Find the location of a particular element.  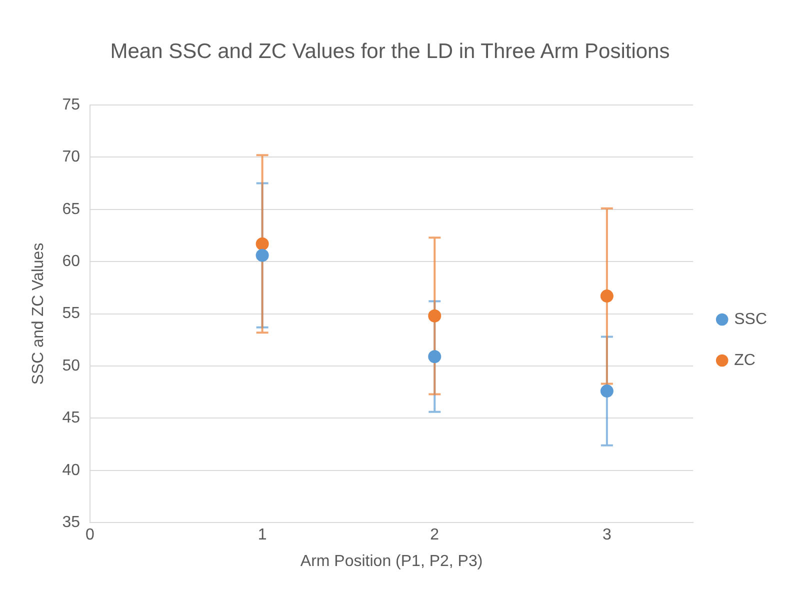

y-tick-label: 70 is located at coordinates (71, 157).